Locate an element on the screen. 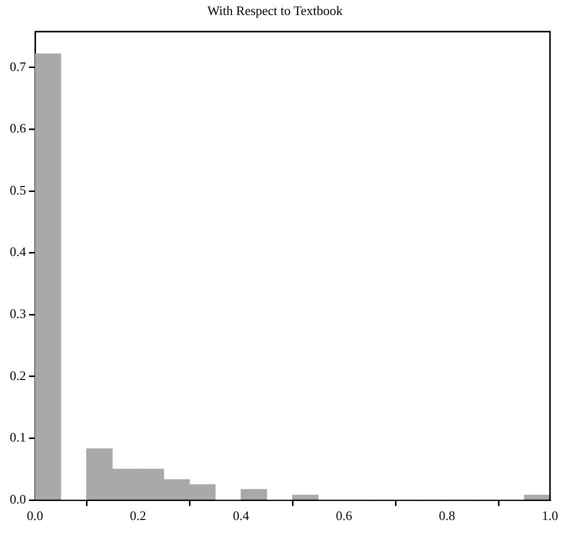 This screenshot has height=535, width=565. x-tick-label: 1.0 is located at coordinates (550, 516).